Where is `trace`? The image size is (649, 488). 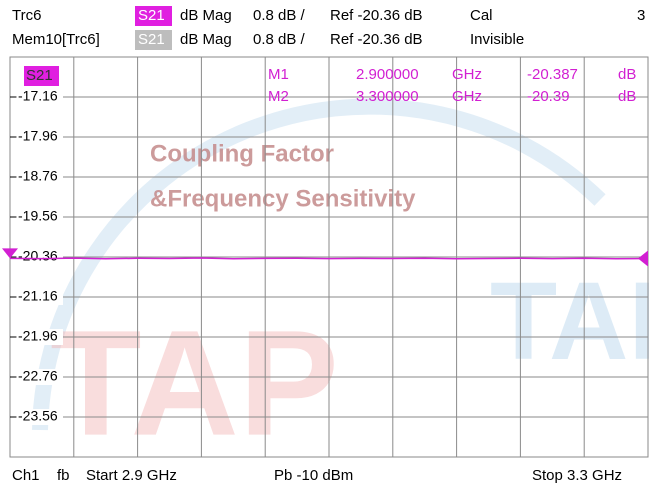
trace is located at coordinates (329, 258).